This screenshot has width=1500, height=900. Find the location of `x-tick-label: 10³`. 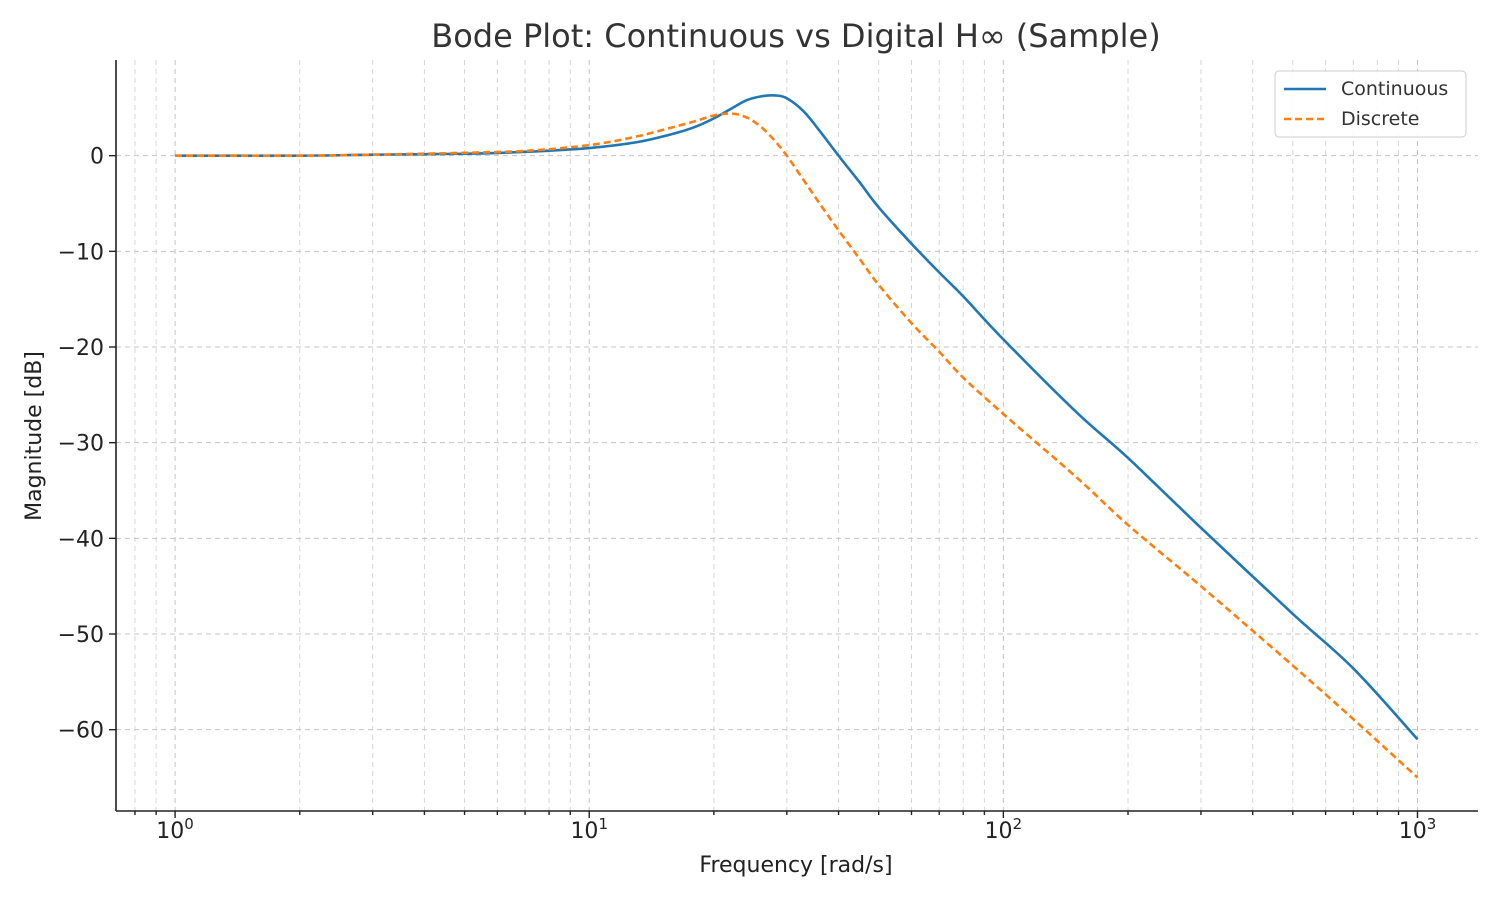

x-tick-label: 10³ is located at coordinates (1418, 829).